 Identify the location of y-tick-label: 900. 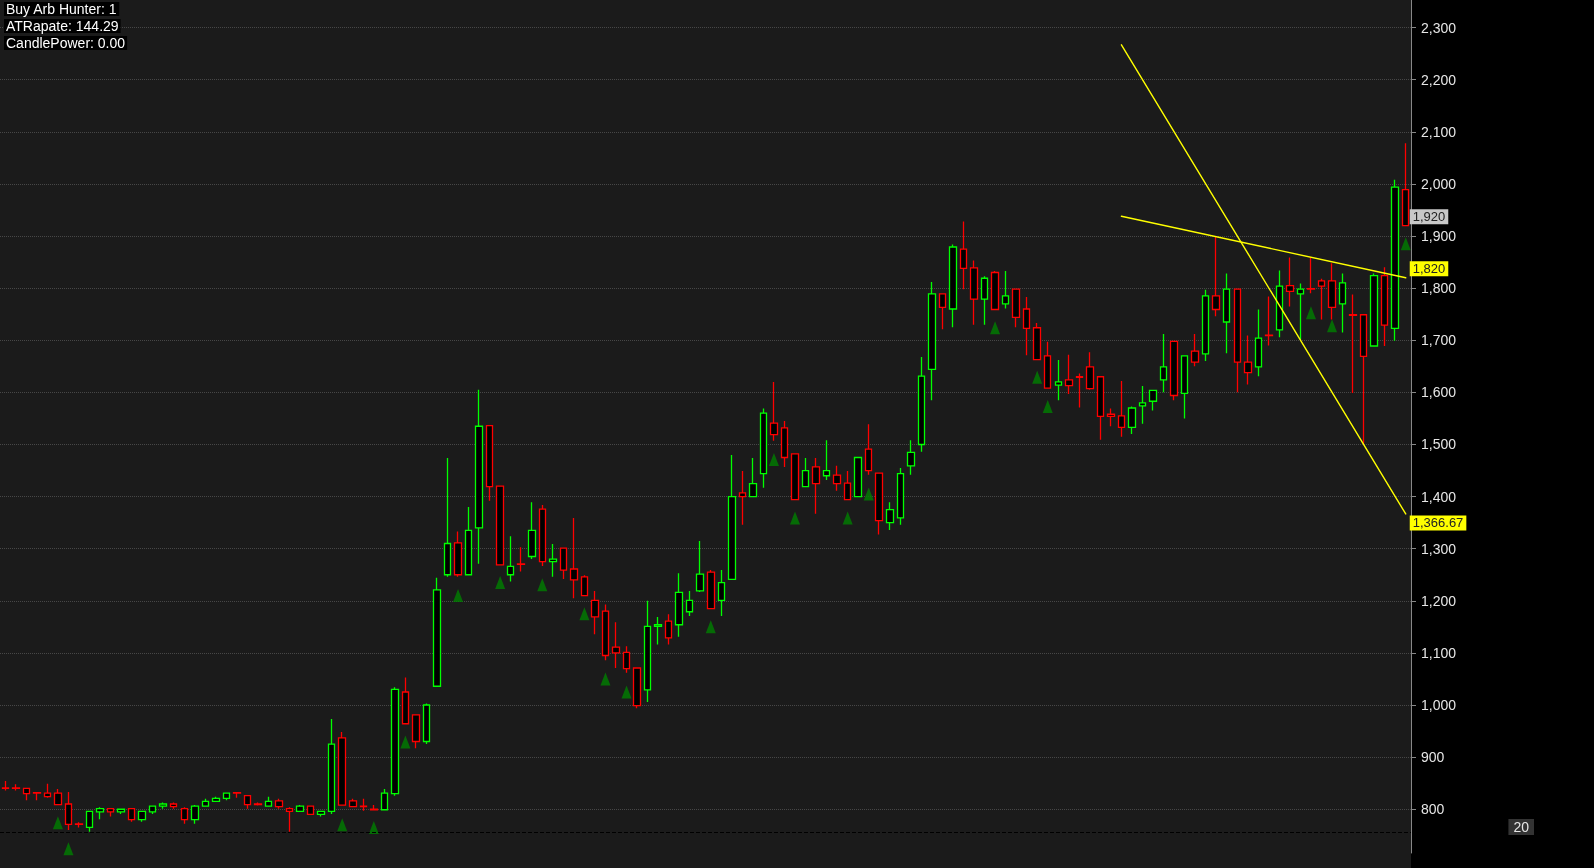
(1433, 757).